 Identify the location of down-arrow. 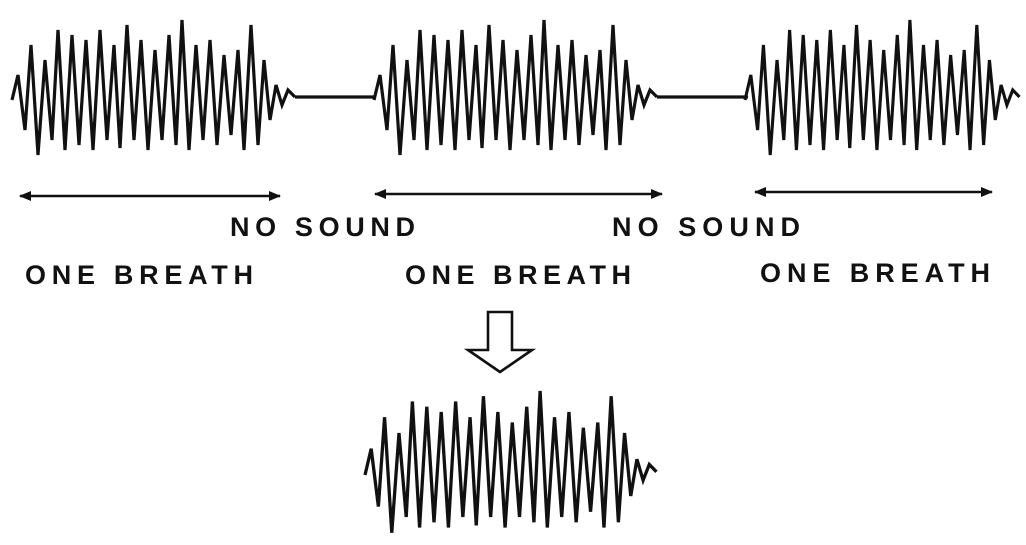
(500, 342).